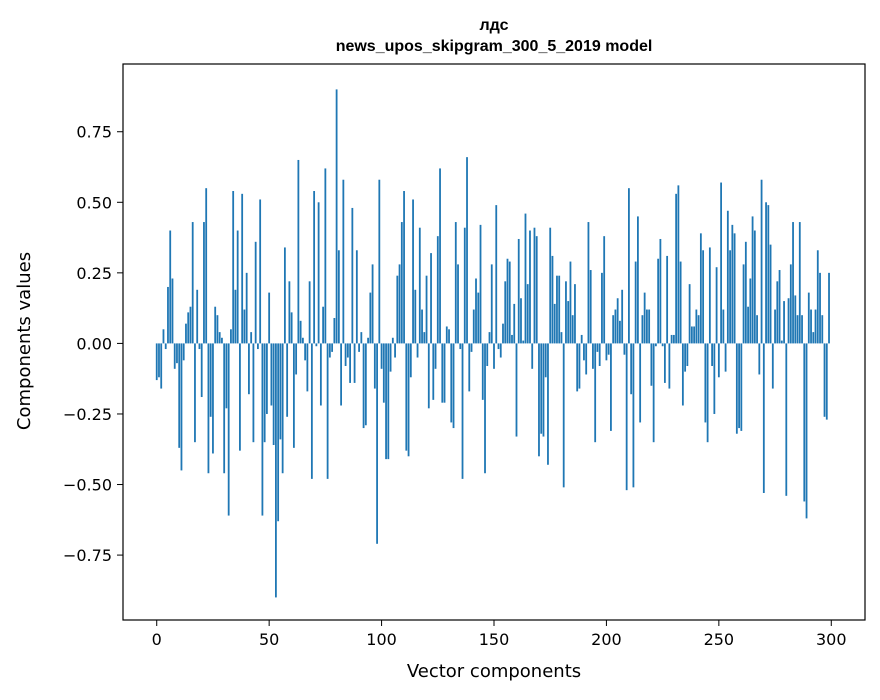 Image resolution: width=880 pixels, height=700 pixels. I want to click on x-tick-label: 250, so click(719, 639).